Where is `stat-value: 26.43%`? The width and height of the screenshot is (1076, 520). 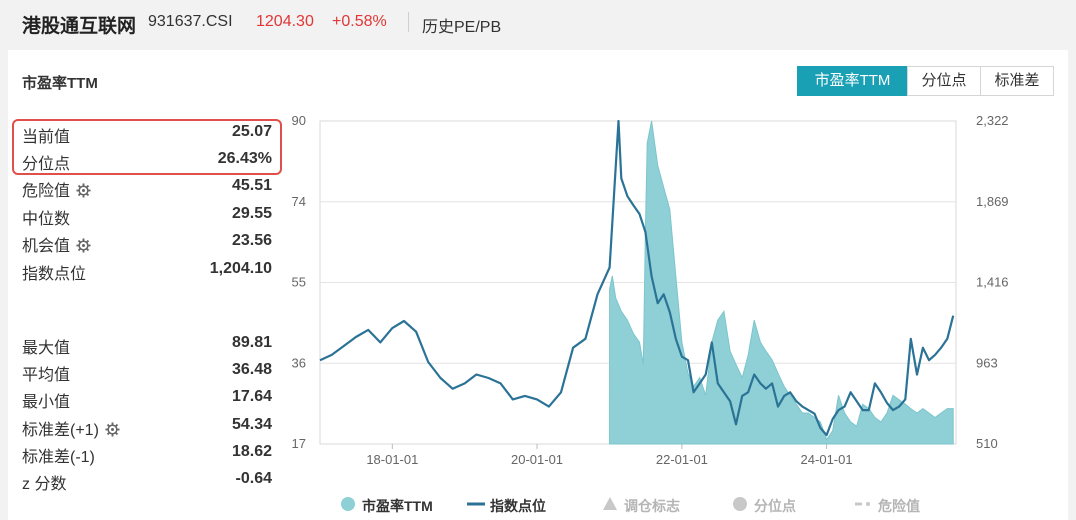
stat-value: 26.43% is located at coordinates (244, 158).